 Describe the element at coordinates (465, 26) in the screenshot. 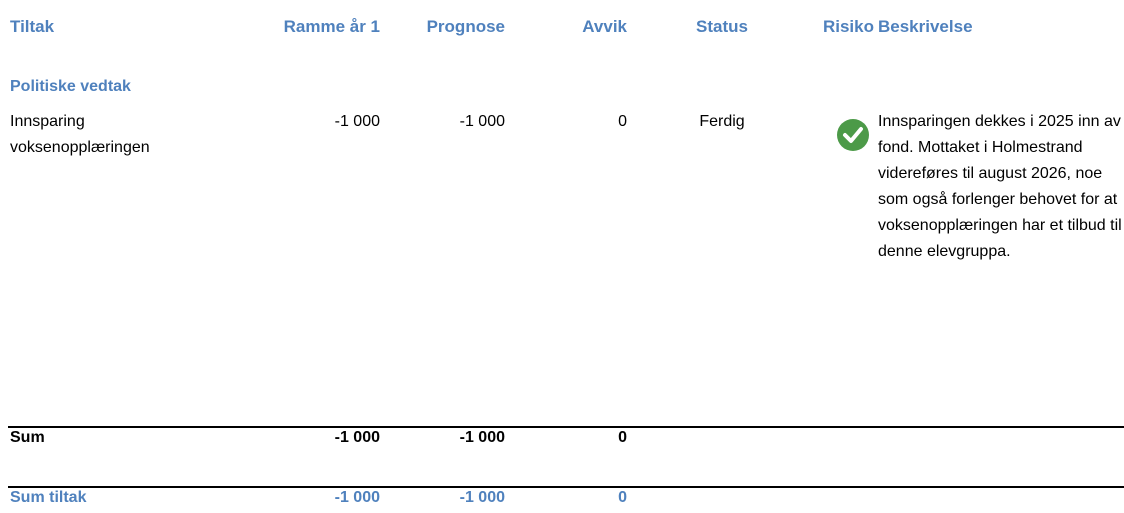

I see `header-cell: Prognose` at that location.